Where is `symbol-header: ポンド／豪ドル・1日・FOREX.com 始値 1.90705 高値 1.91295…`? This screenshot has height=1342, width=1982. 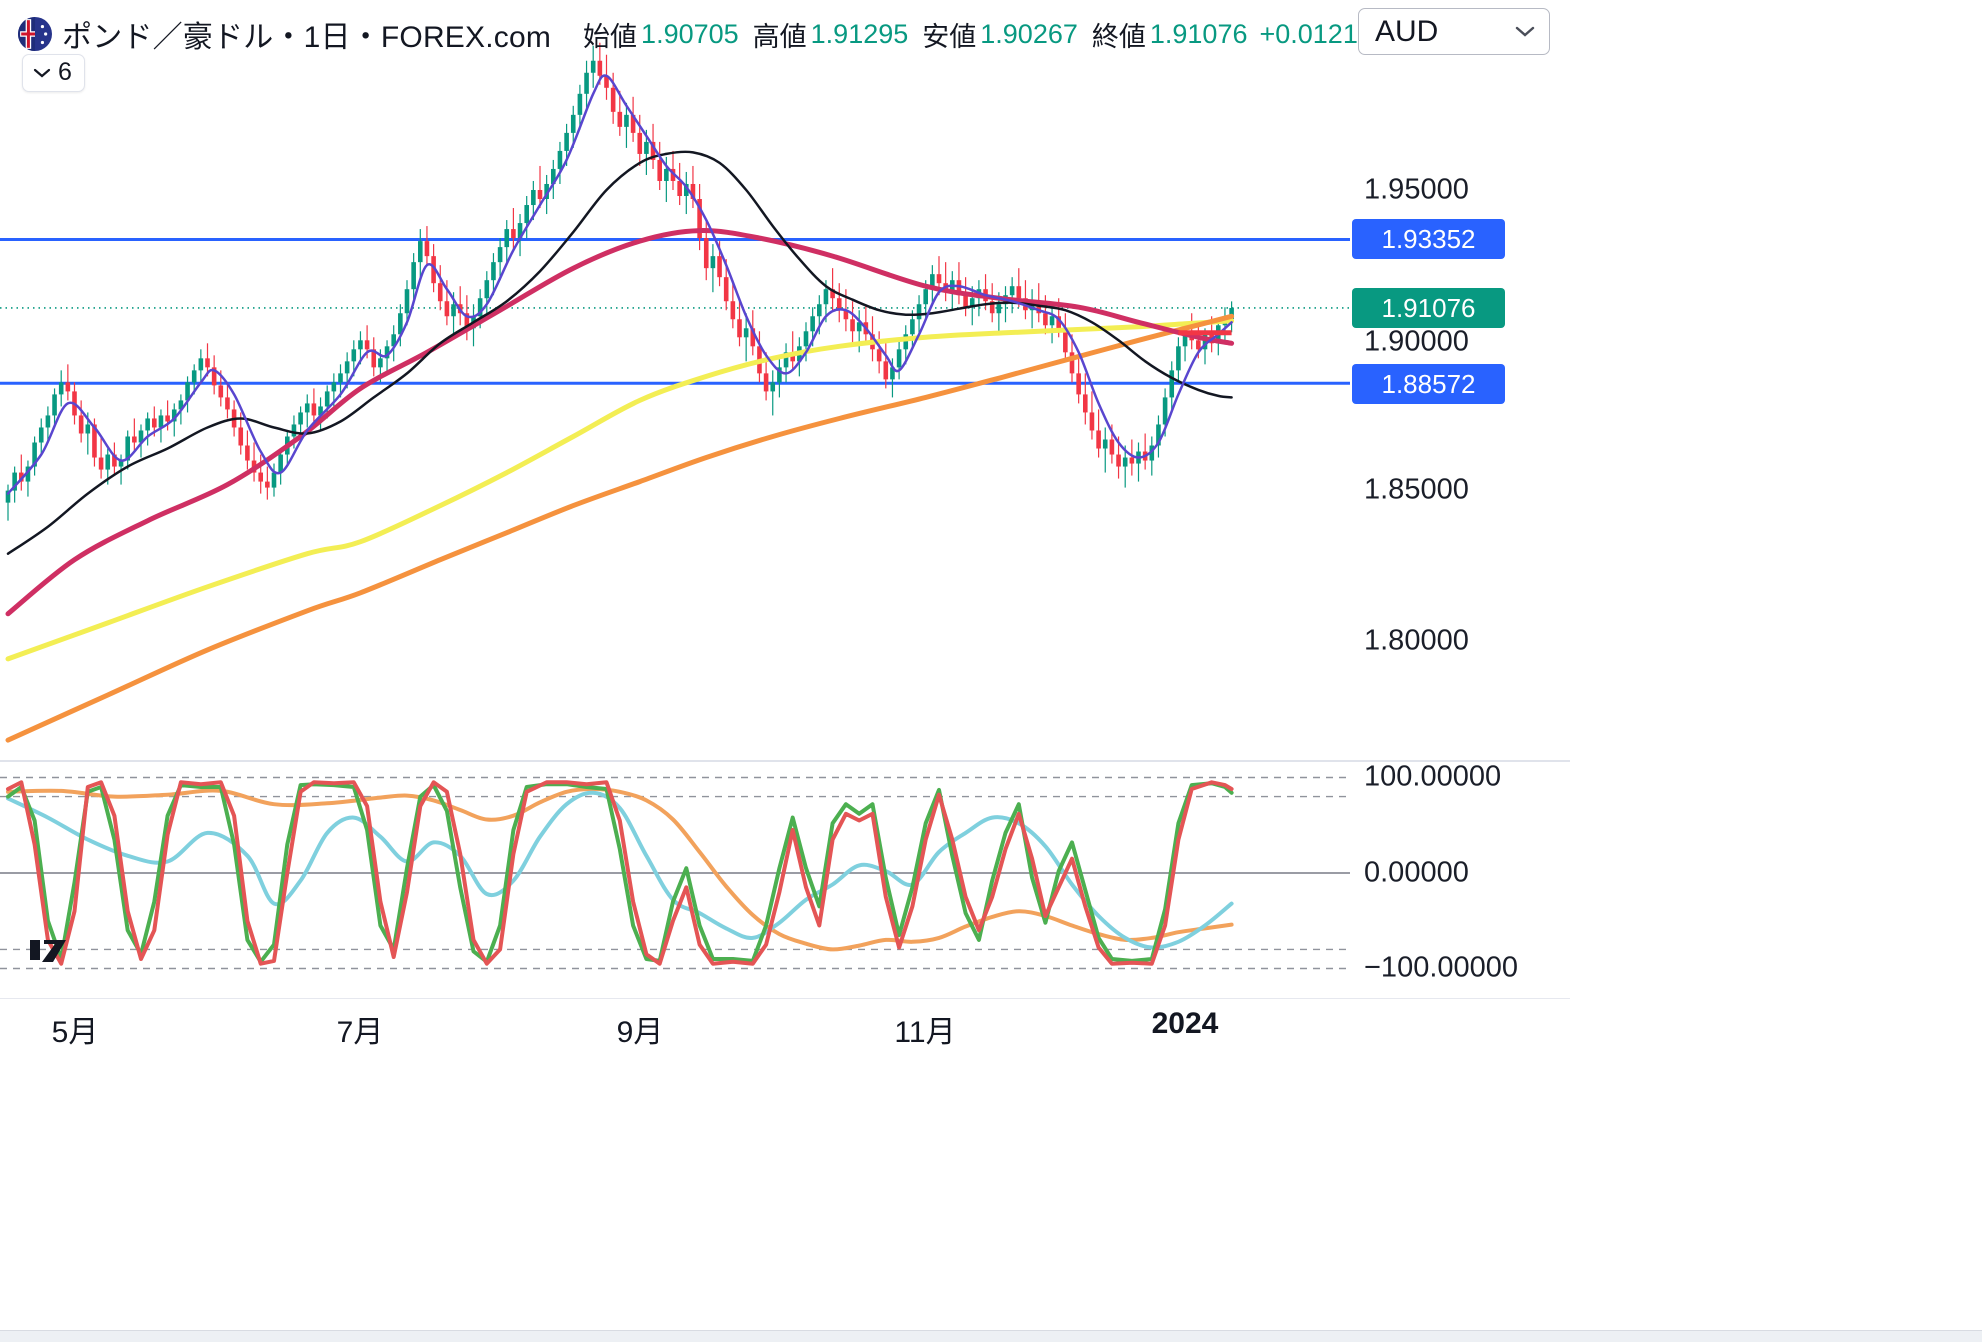 symbol-header: ポンド／豪ドル・1日・FOREX.com 始値 1.90705 高値 1.91295… is located at coordinates (754, 34).